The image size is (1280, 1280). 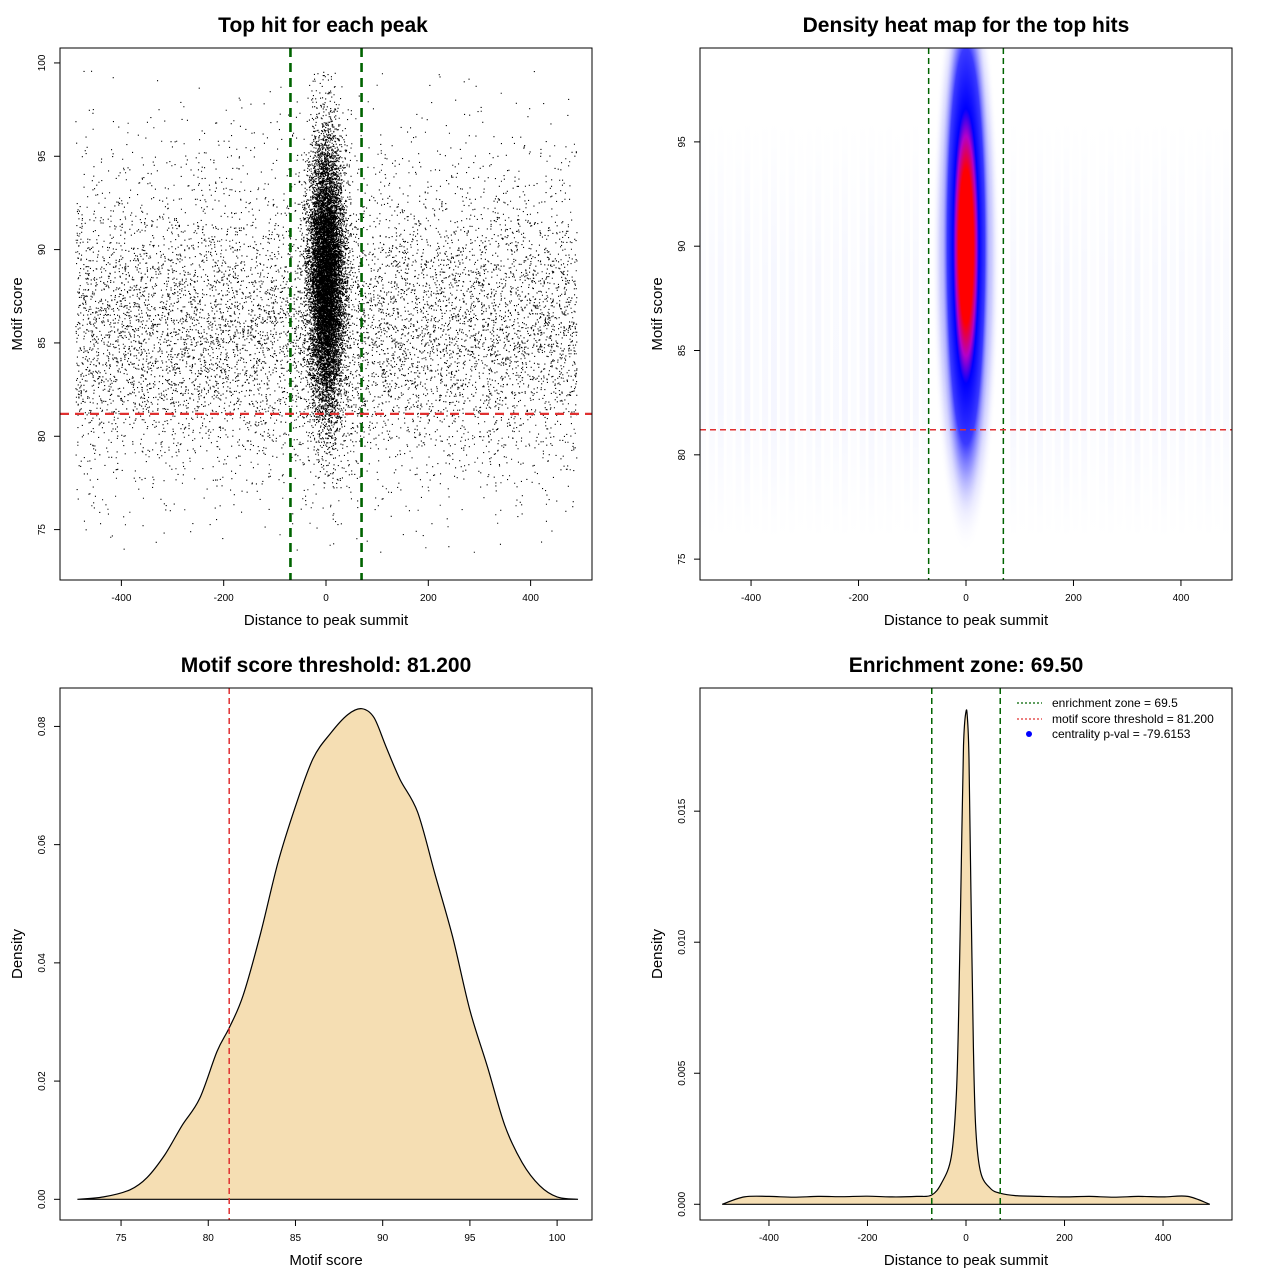 I want to click on heatmap-x-axis: -400 -200 0 200 400, so click(x=965, y=591).